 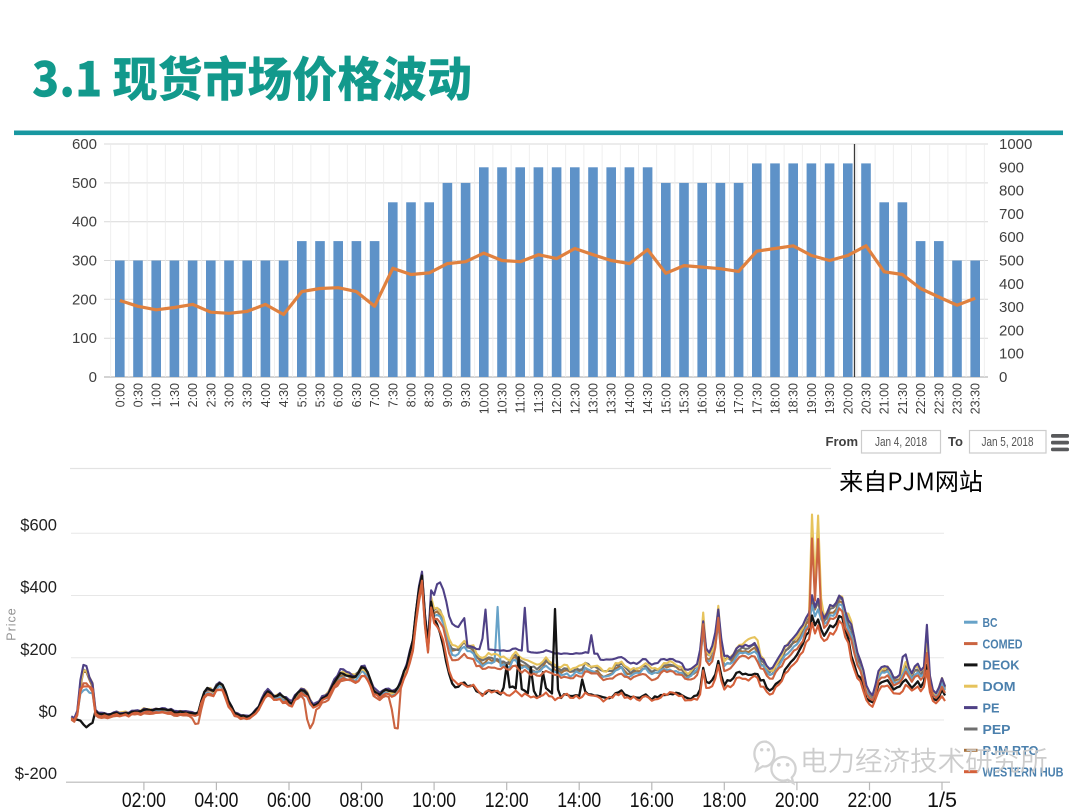 I want to click on svg-text: 6:00, so click(x=339, y=395).